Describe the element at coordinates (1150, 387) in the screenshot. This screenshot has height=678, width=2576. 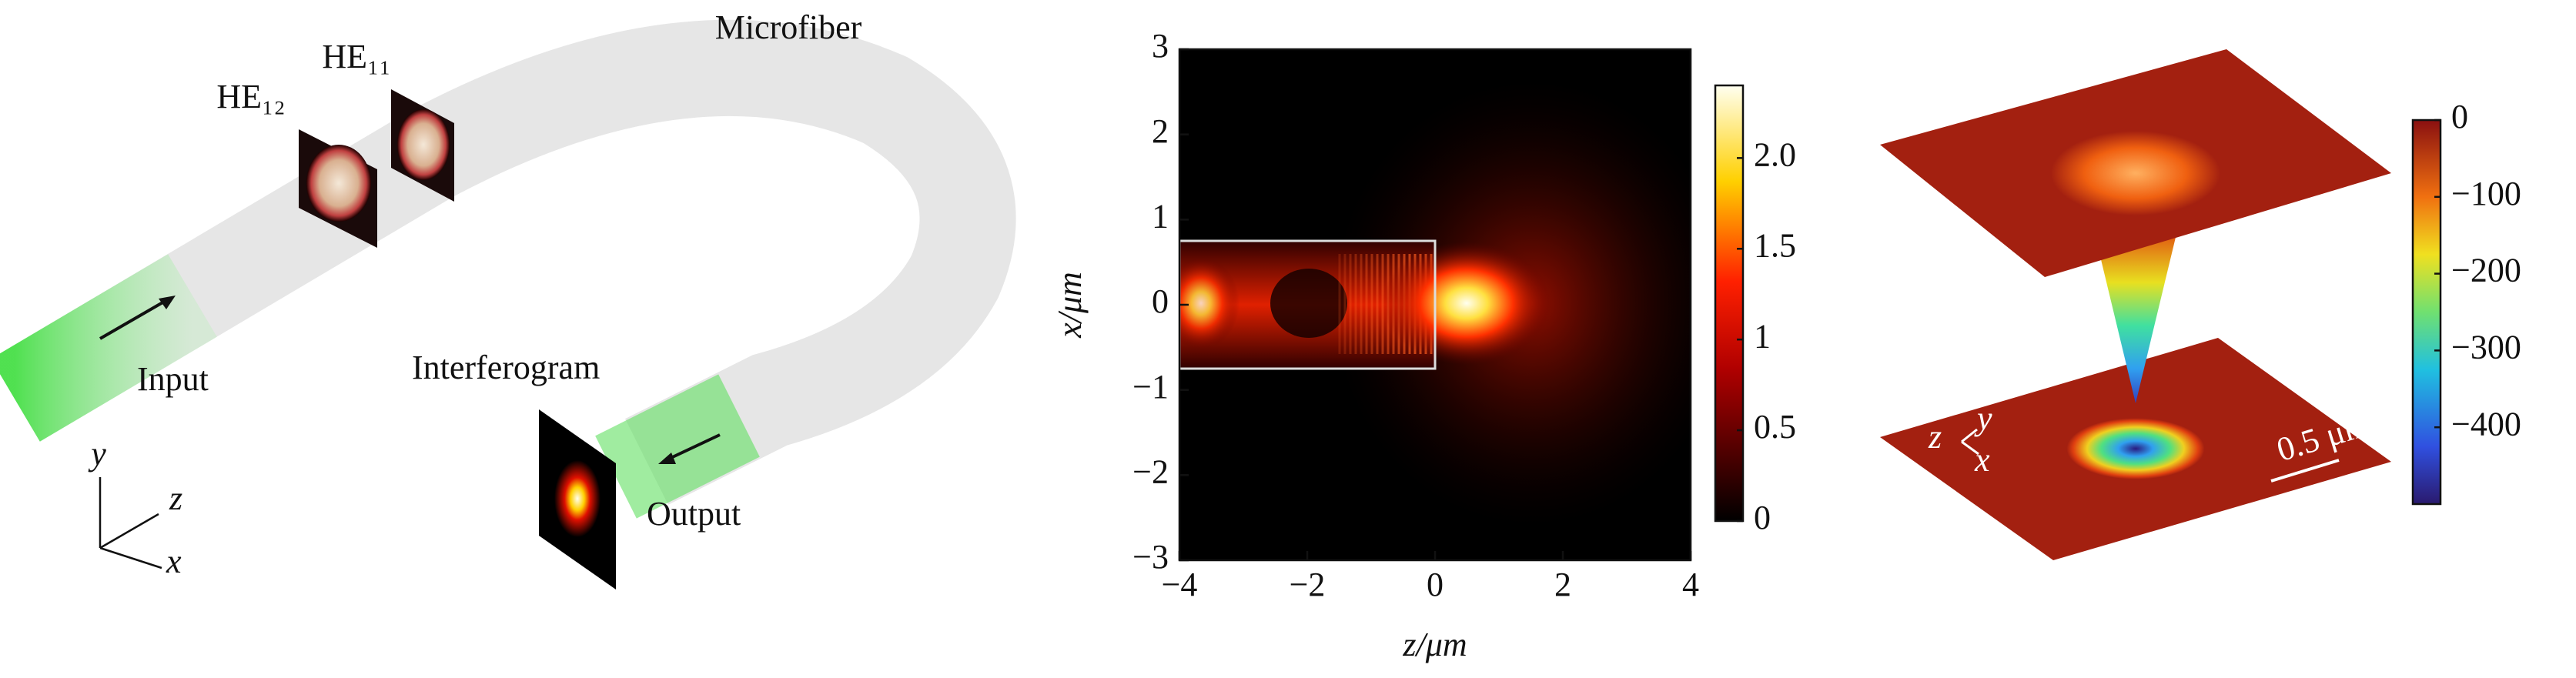
I see `y-tick-label: −1` at that location.